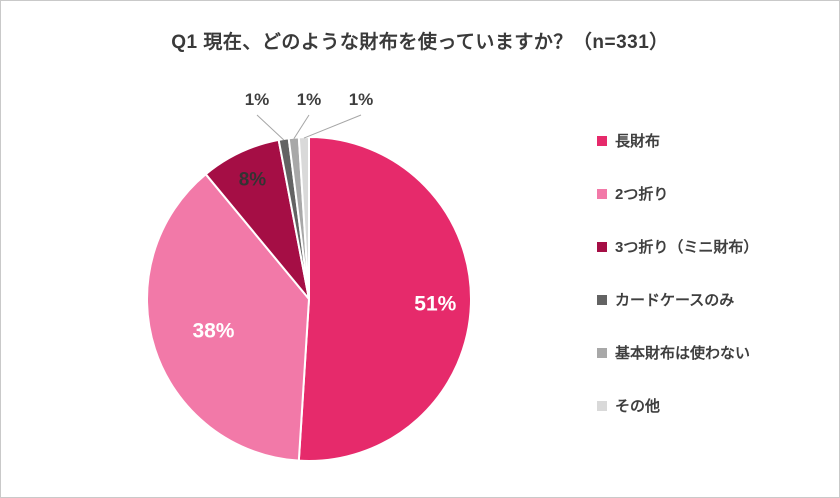 The image size is (840, 498). What do you see at coordinates (675, 300) in the screenshot?
I see `legend-label: カードケースのみ` at bounding box center [675, 300].